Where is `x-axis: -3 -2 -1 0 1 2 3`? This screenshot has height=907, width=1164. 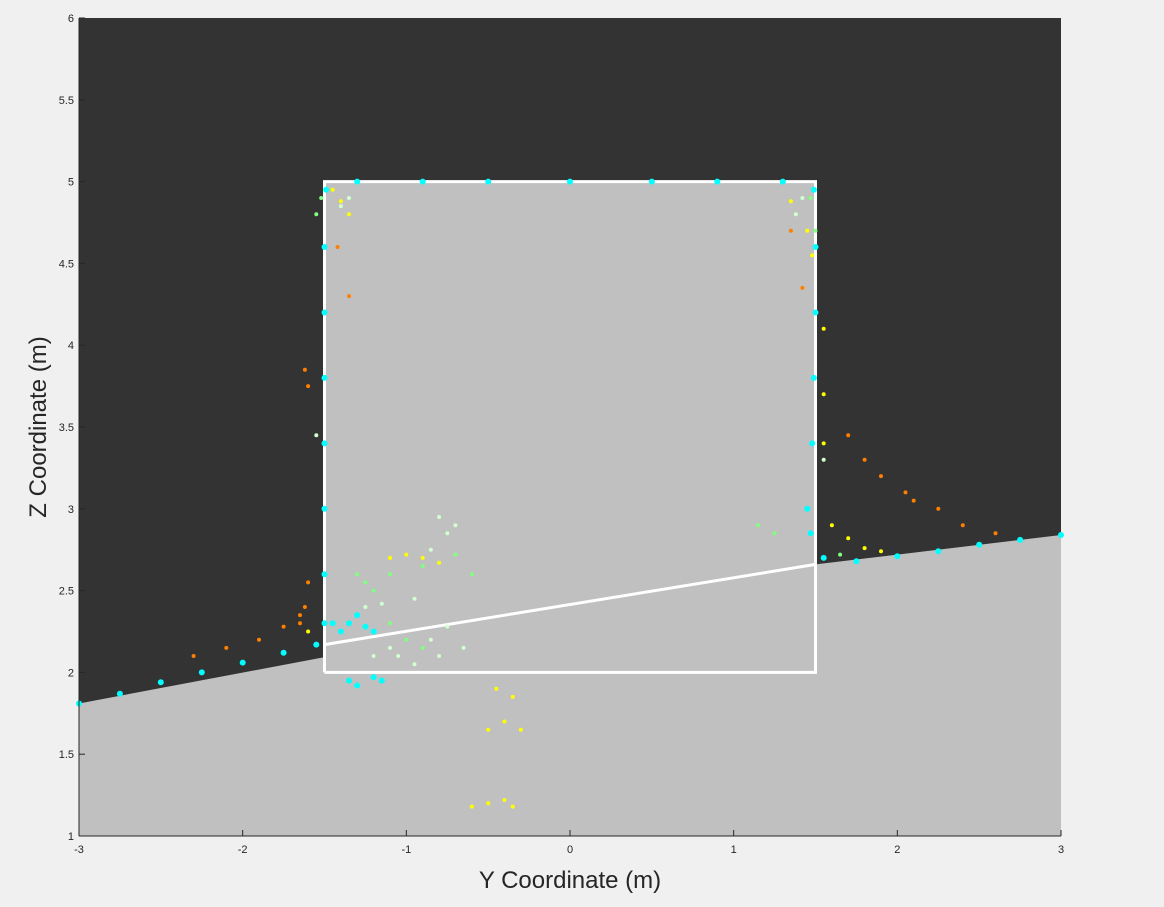
x-axis: -3 -2 -1 0 1 2 3 is located at coordinates (569, 843).